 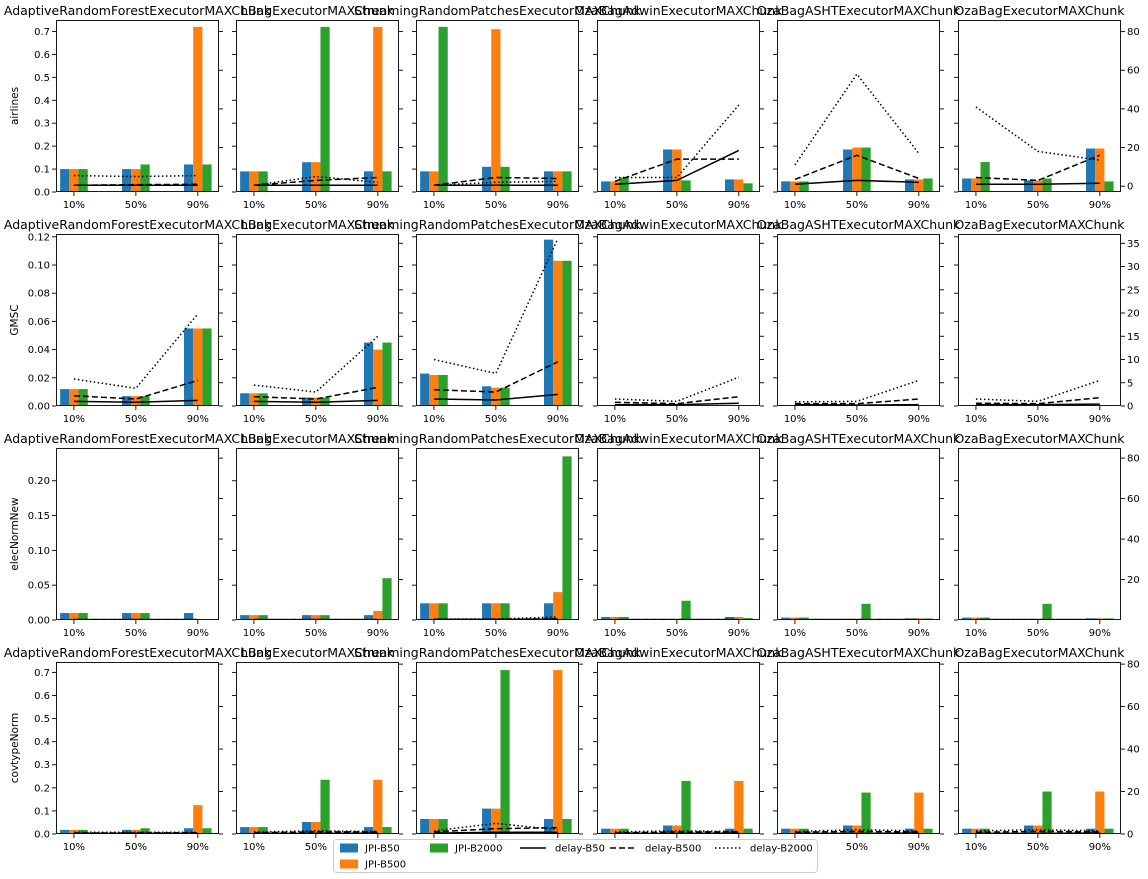 What do you see at coordinates (317, 107) in the screenshot?
I see `panel-airlines-1: 10% 50% 90% LBagExecutorMAXChunk` at bounding box center [317, 107].